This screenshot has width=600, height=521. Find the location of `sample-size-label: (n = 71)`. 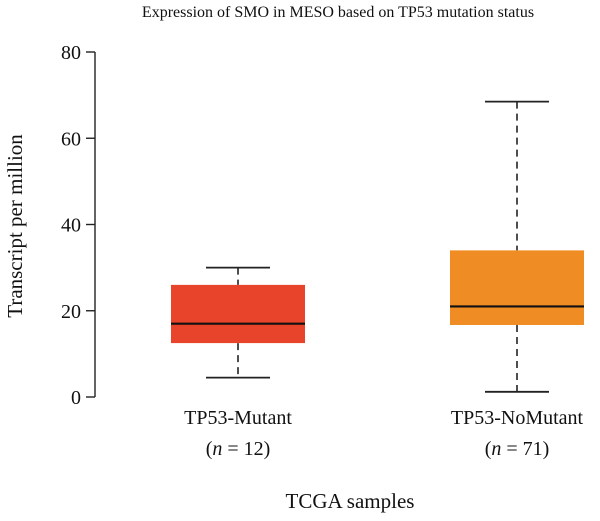

sample-size-label: (n = 71) is located at coordinates (517, 449).